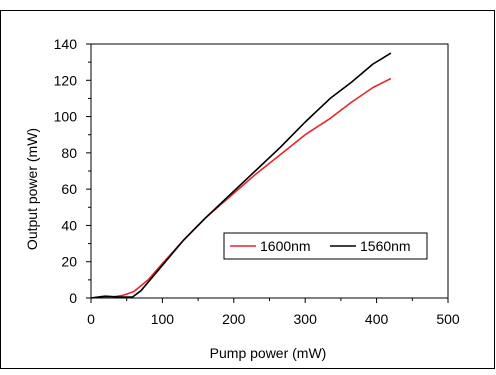 This screenshot has width=496, height=375. What do you see at coordinates (66, 80) in the screenshot?
I see `y-tick-label: 120` at bounding box center [66, 80].